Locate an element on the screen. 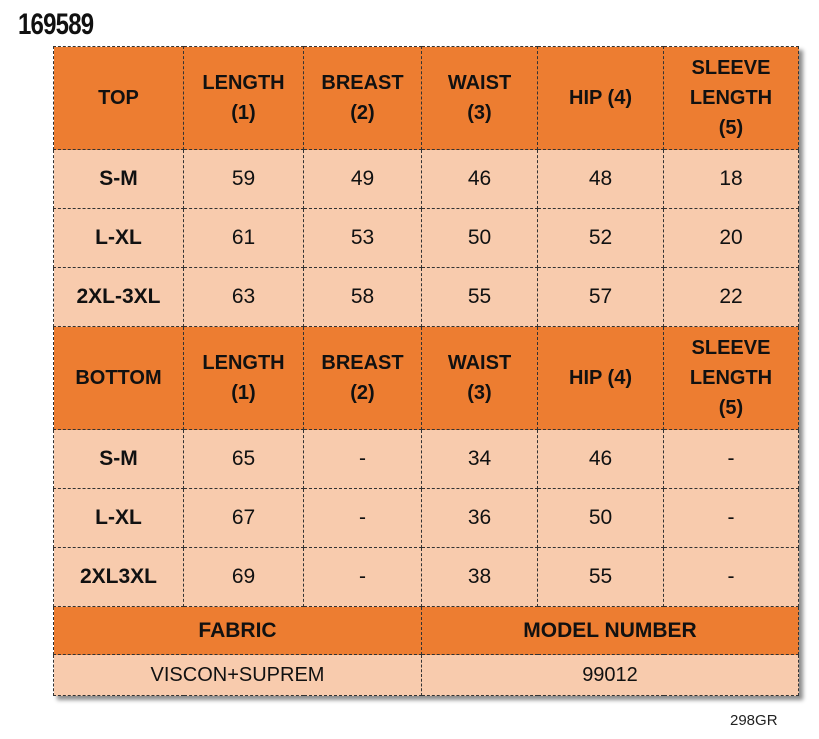 This screenshot has height=739, width=819. data-cell: 59 is located at coordinates (243, 179).